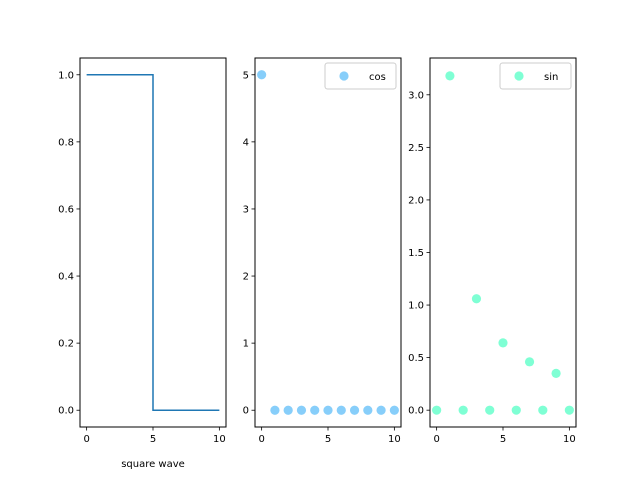 Image resolution: width=640 pixels, height=480 pixels. I want to click on y-tick-label: 0.8, so click(66, 142).